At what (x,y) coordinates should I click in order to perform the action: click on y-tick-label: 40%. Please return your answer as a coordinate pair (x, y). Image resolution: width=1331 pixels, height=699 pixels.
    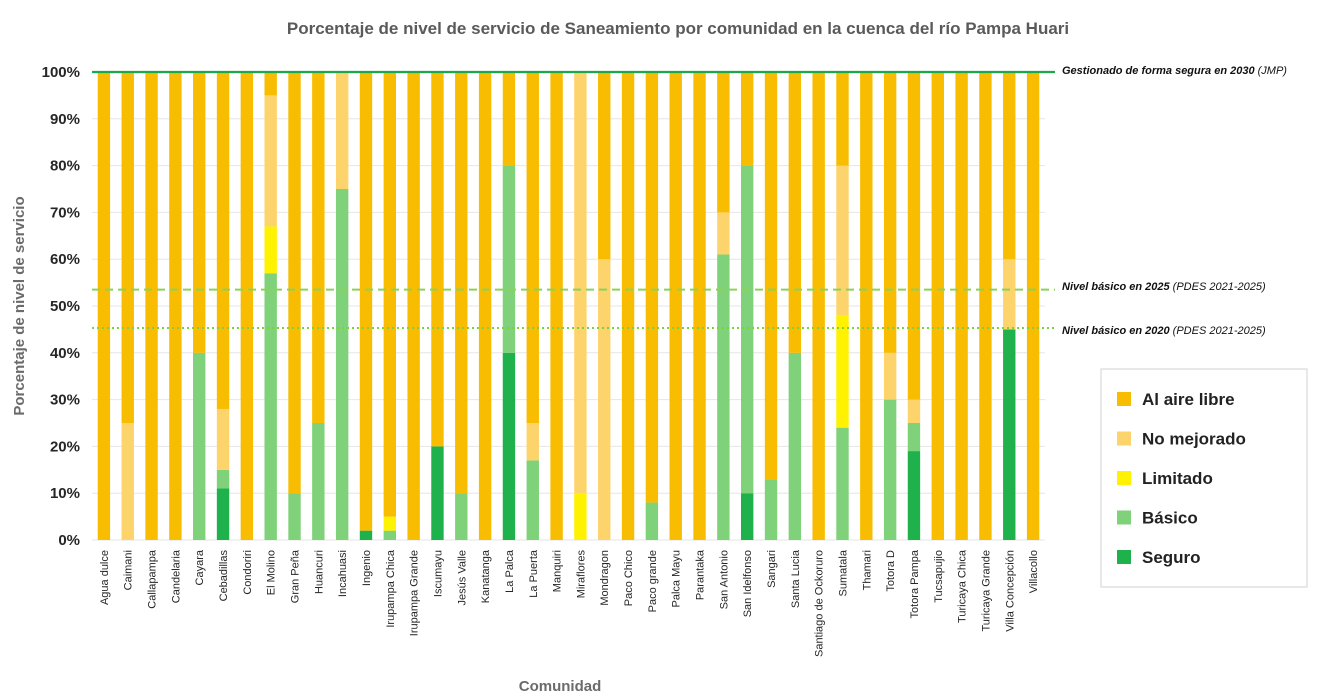
    Looking at the image, I should click on (65, 353).